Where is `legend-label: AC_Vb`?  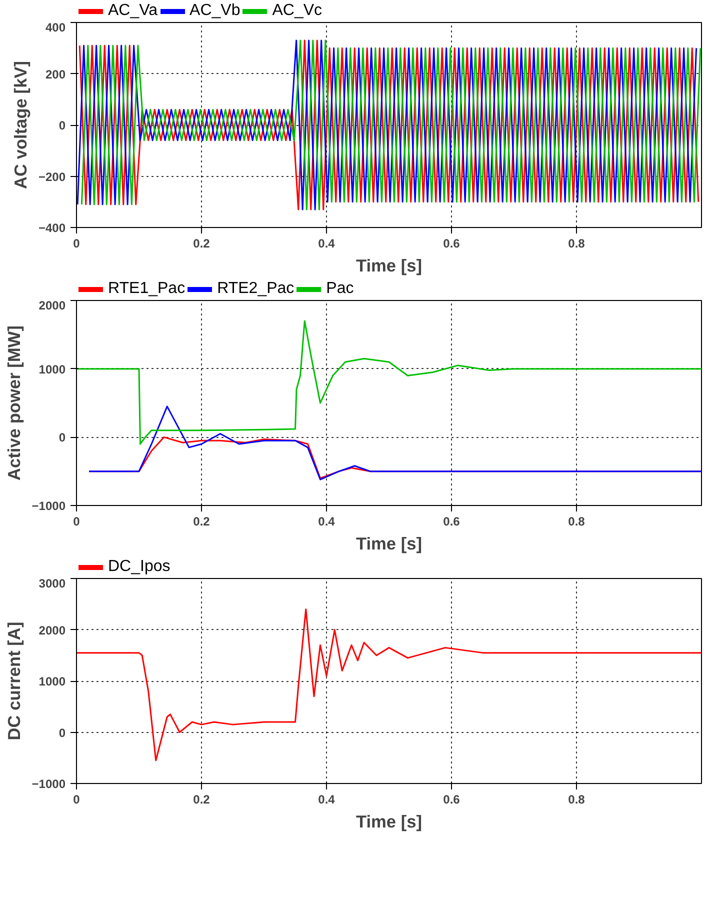 legend-label: AC_Vb is located at coordinates (215, 11).